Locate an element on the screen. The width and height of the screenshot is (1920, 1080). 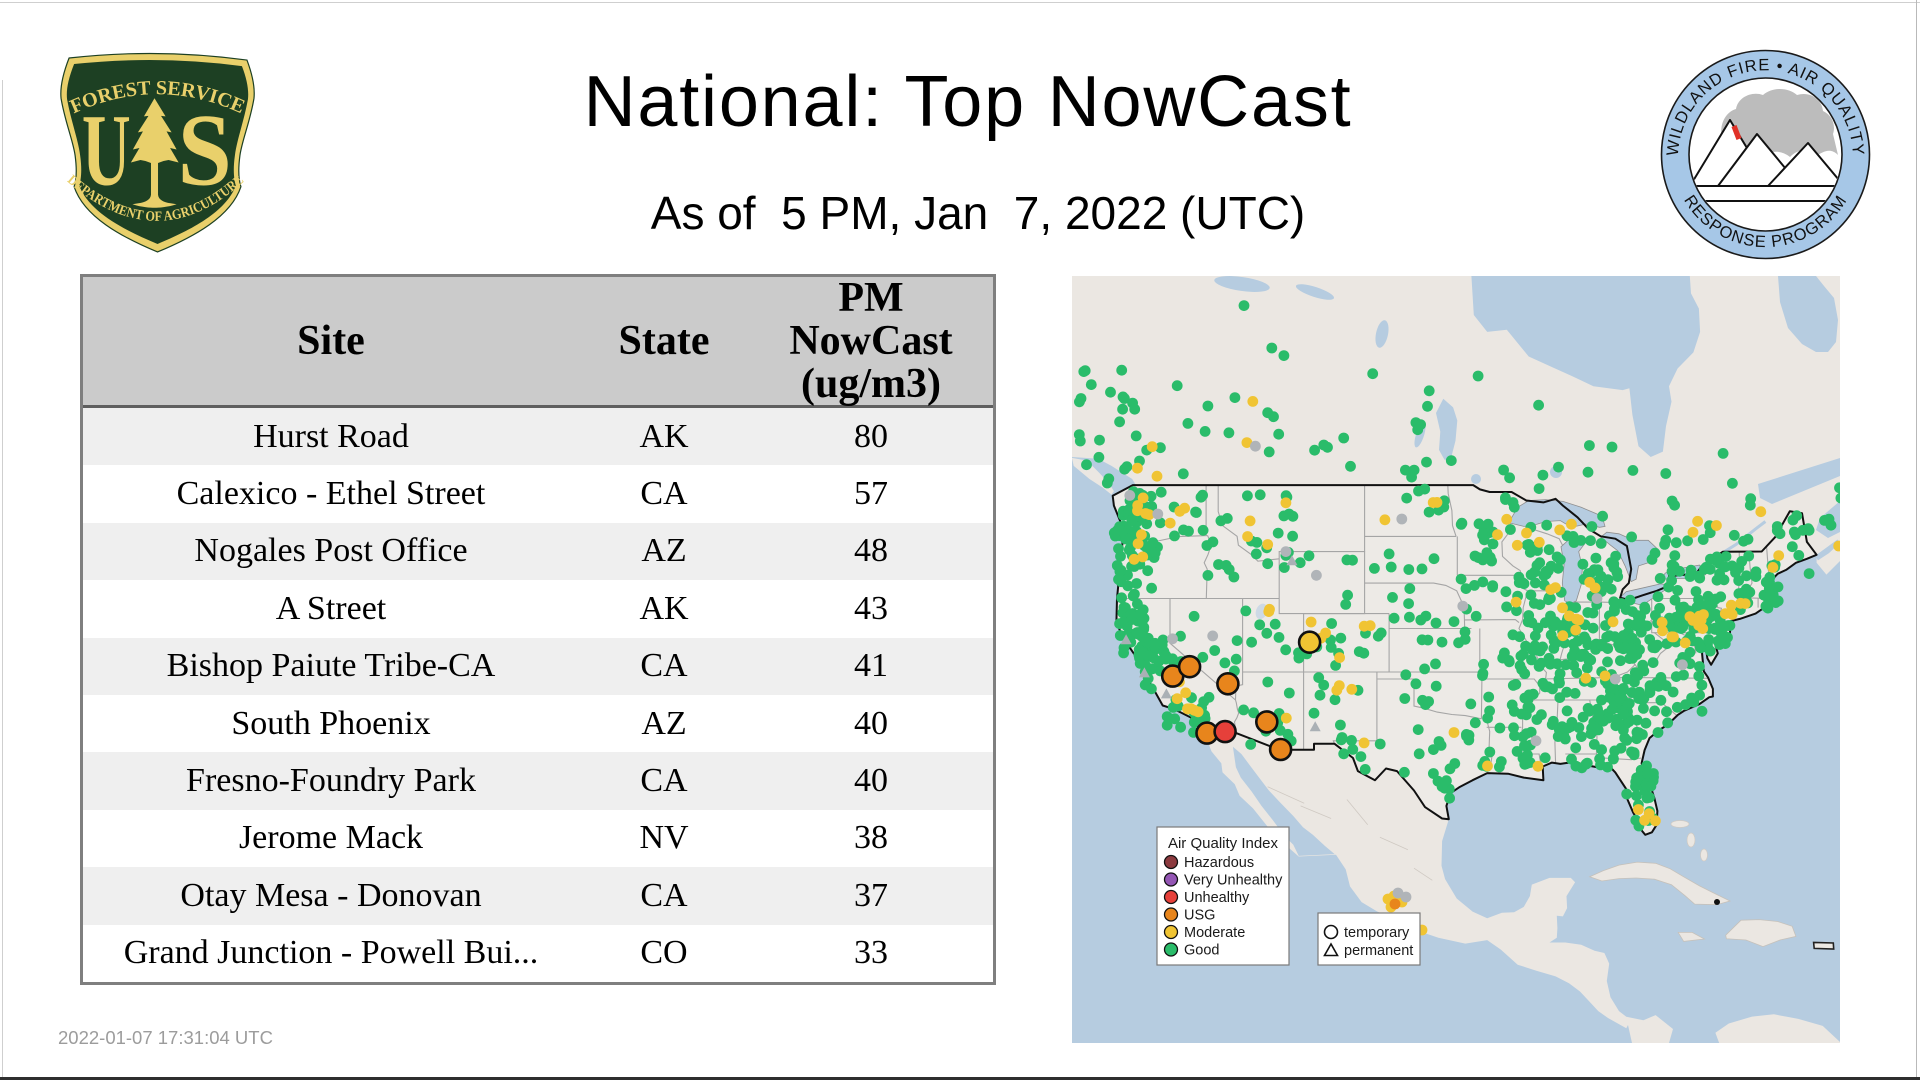
svg-text: Very Unhealthy is located at coordinates (1233, 881).